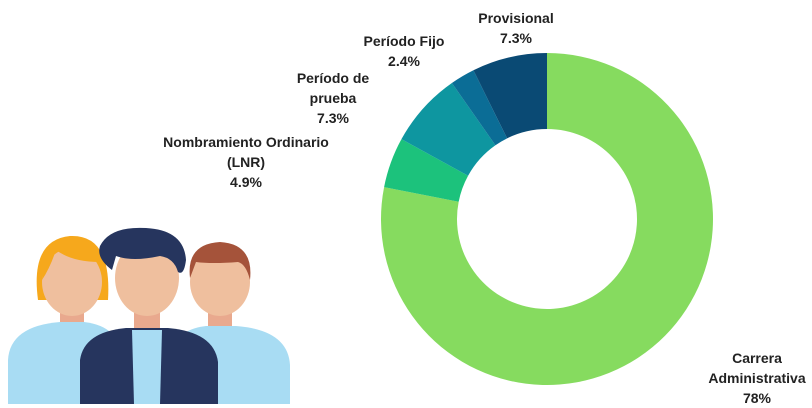 This screenshot has width=812, height=408. Describe the element at coordinates (757, 368) in the screenshot. I see `category-label: Carrera Administrativa` at that location.